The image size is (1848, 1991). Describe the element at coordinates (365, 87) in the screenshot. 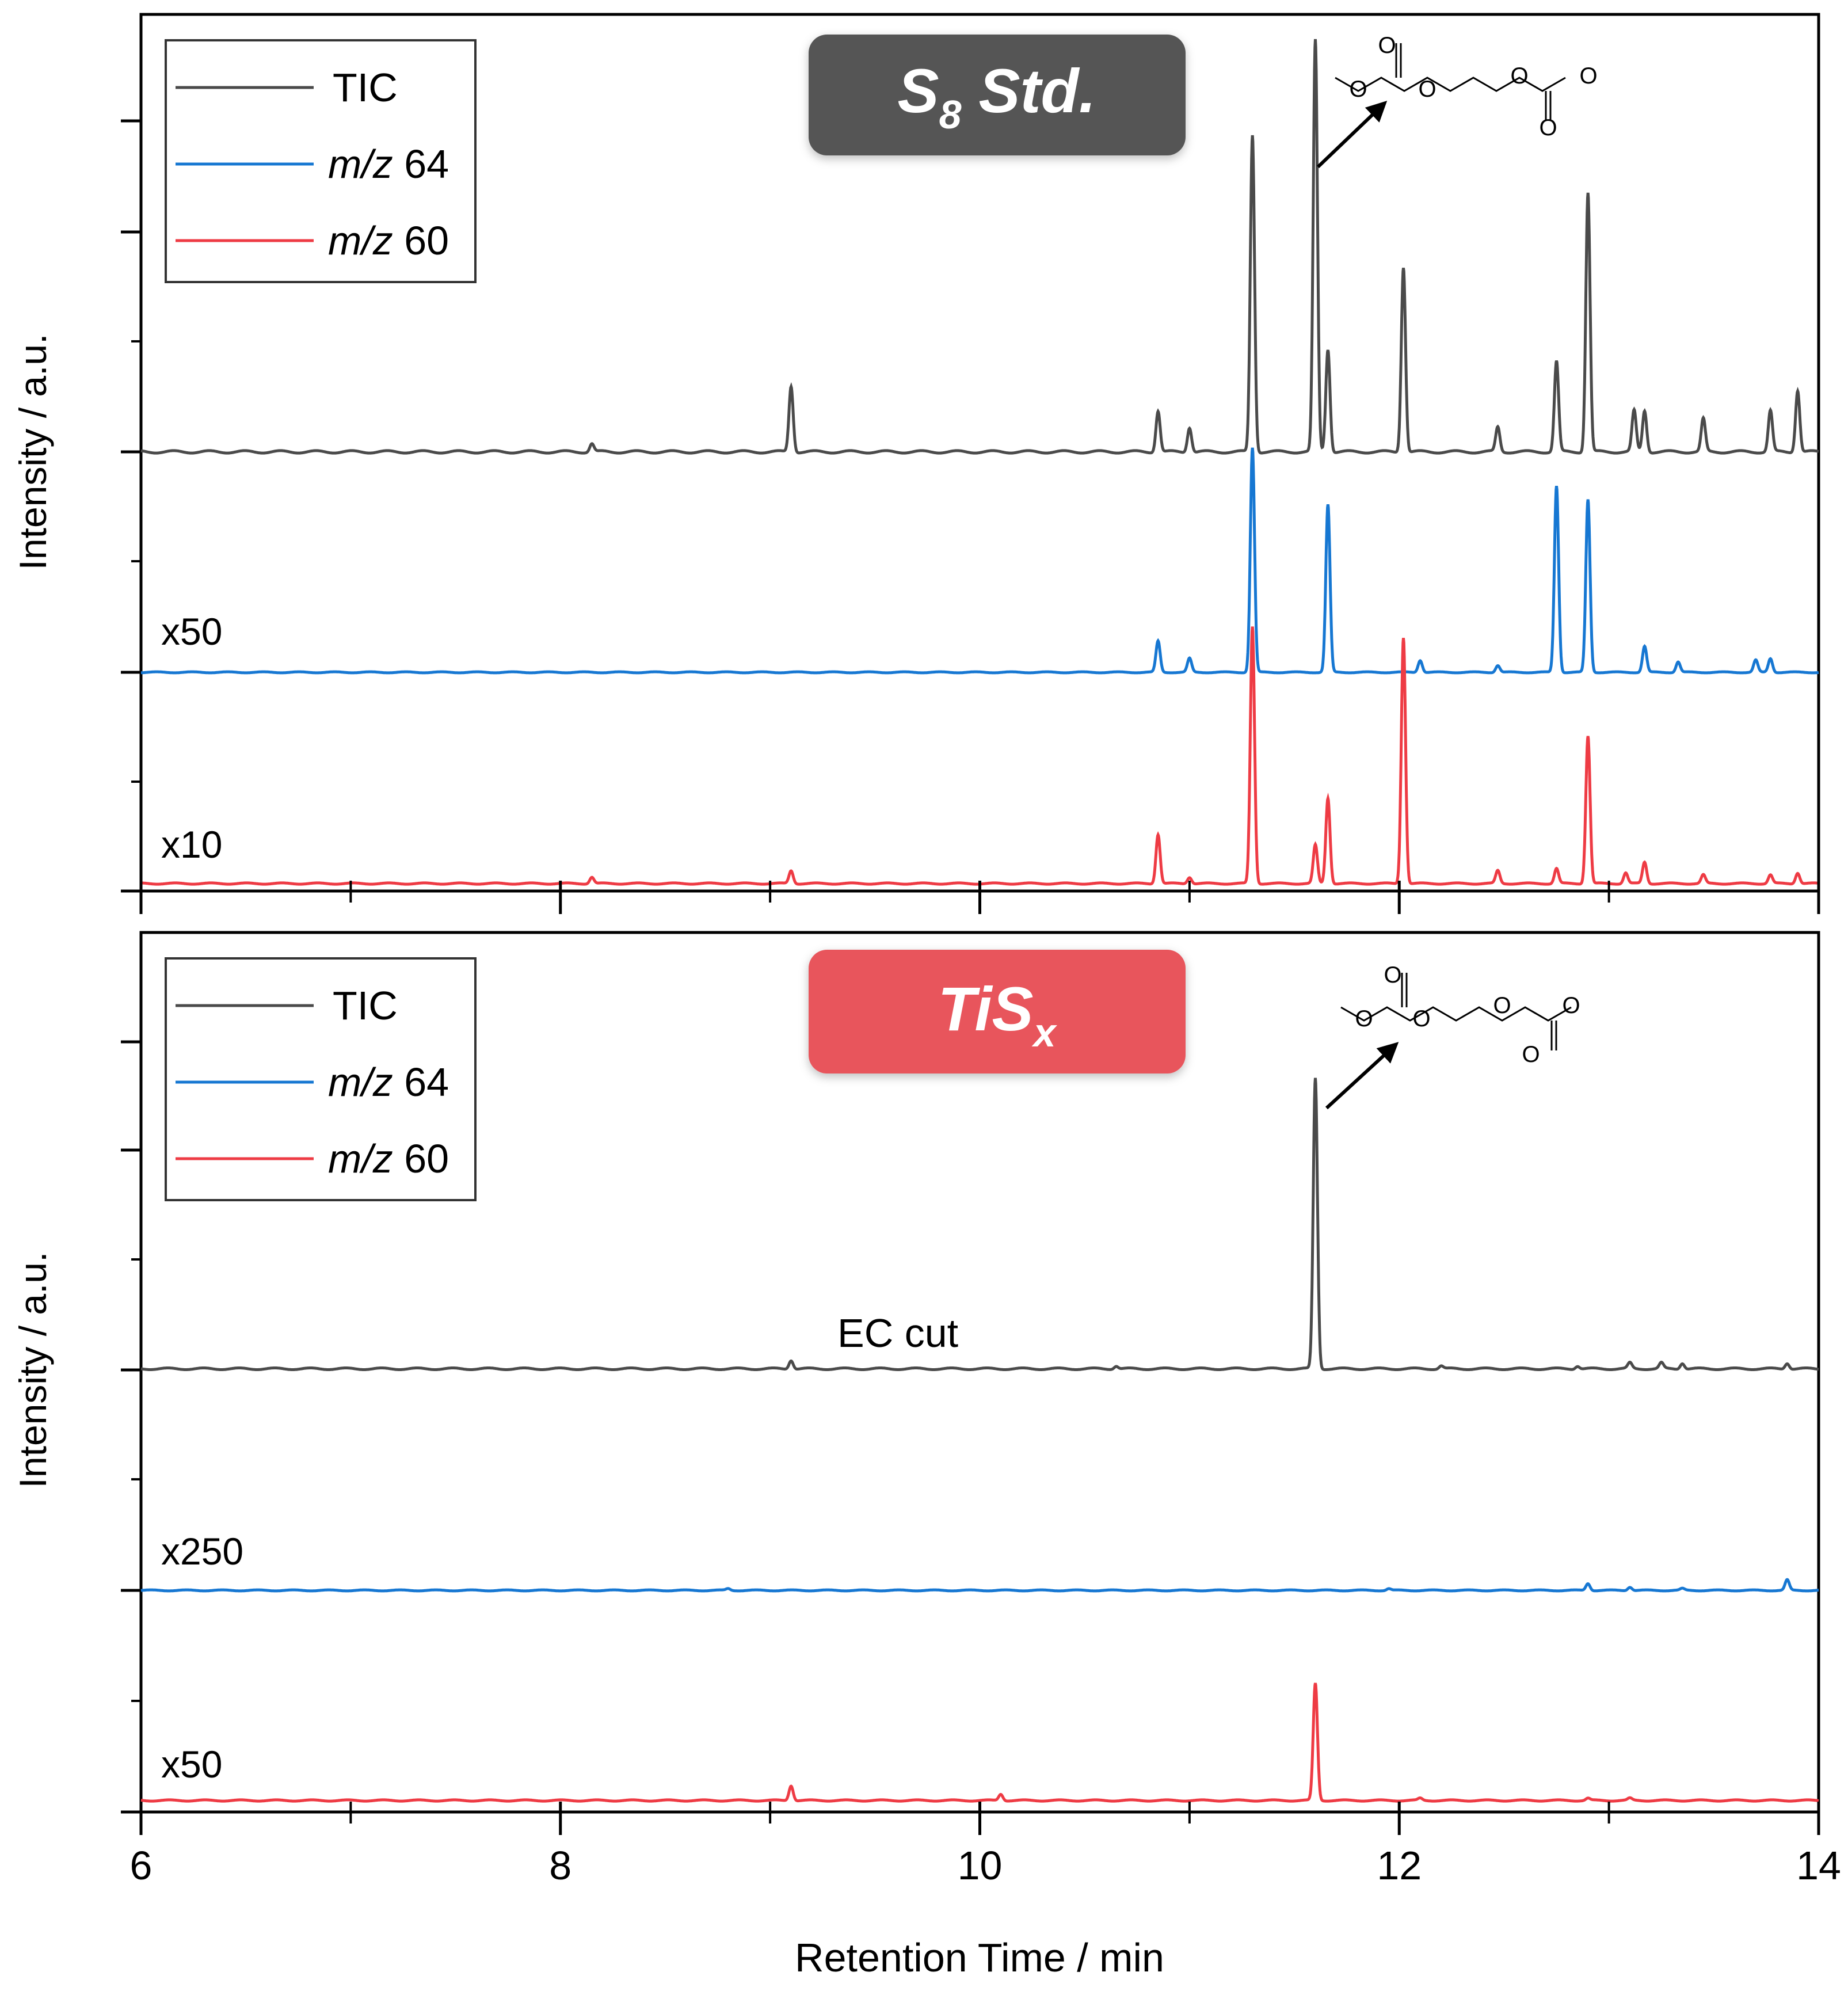

I see `panel-s8-legend-tic: TIC` at that location.